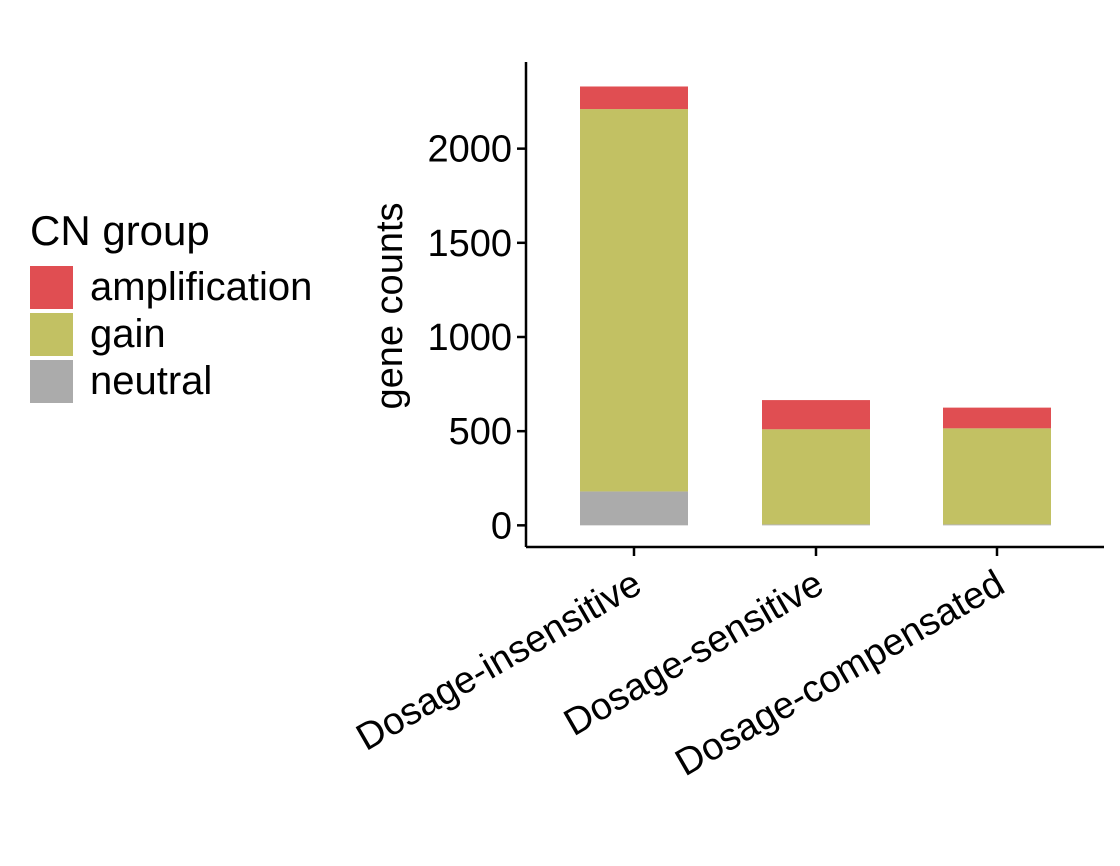 This screenshot has height=866, width=1120. Describe the element at coordinates (469, 338) in the screenshot. I see `y-tick-label-2: 1000` at that location.